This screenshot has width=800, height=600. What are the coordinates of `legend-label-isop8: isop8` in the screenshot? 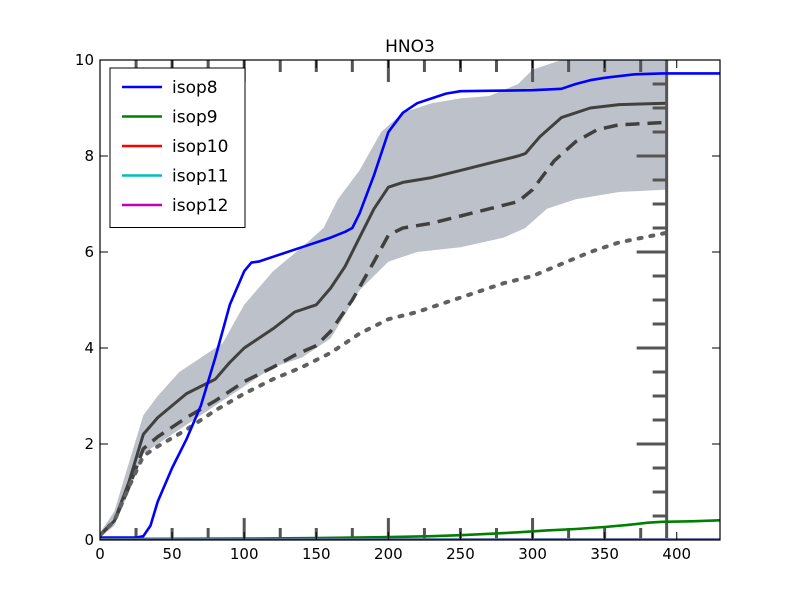 It's located at (195, 88).